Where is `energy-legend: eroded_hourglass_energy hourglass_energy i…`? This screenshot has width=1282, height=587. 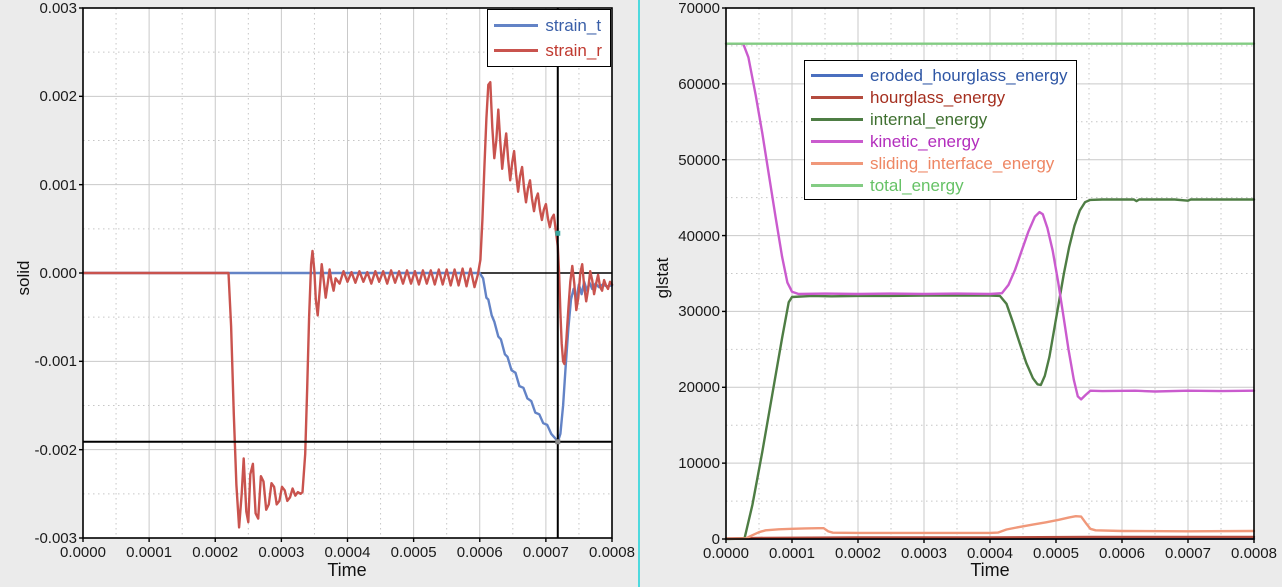 energy-legend: eroded_hourglass_energy hourglass_energy i… is located at coordinates (940, 130).